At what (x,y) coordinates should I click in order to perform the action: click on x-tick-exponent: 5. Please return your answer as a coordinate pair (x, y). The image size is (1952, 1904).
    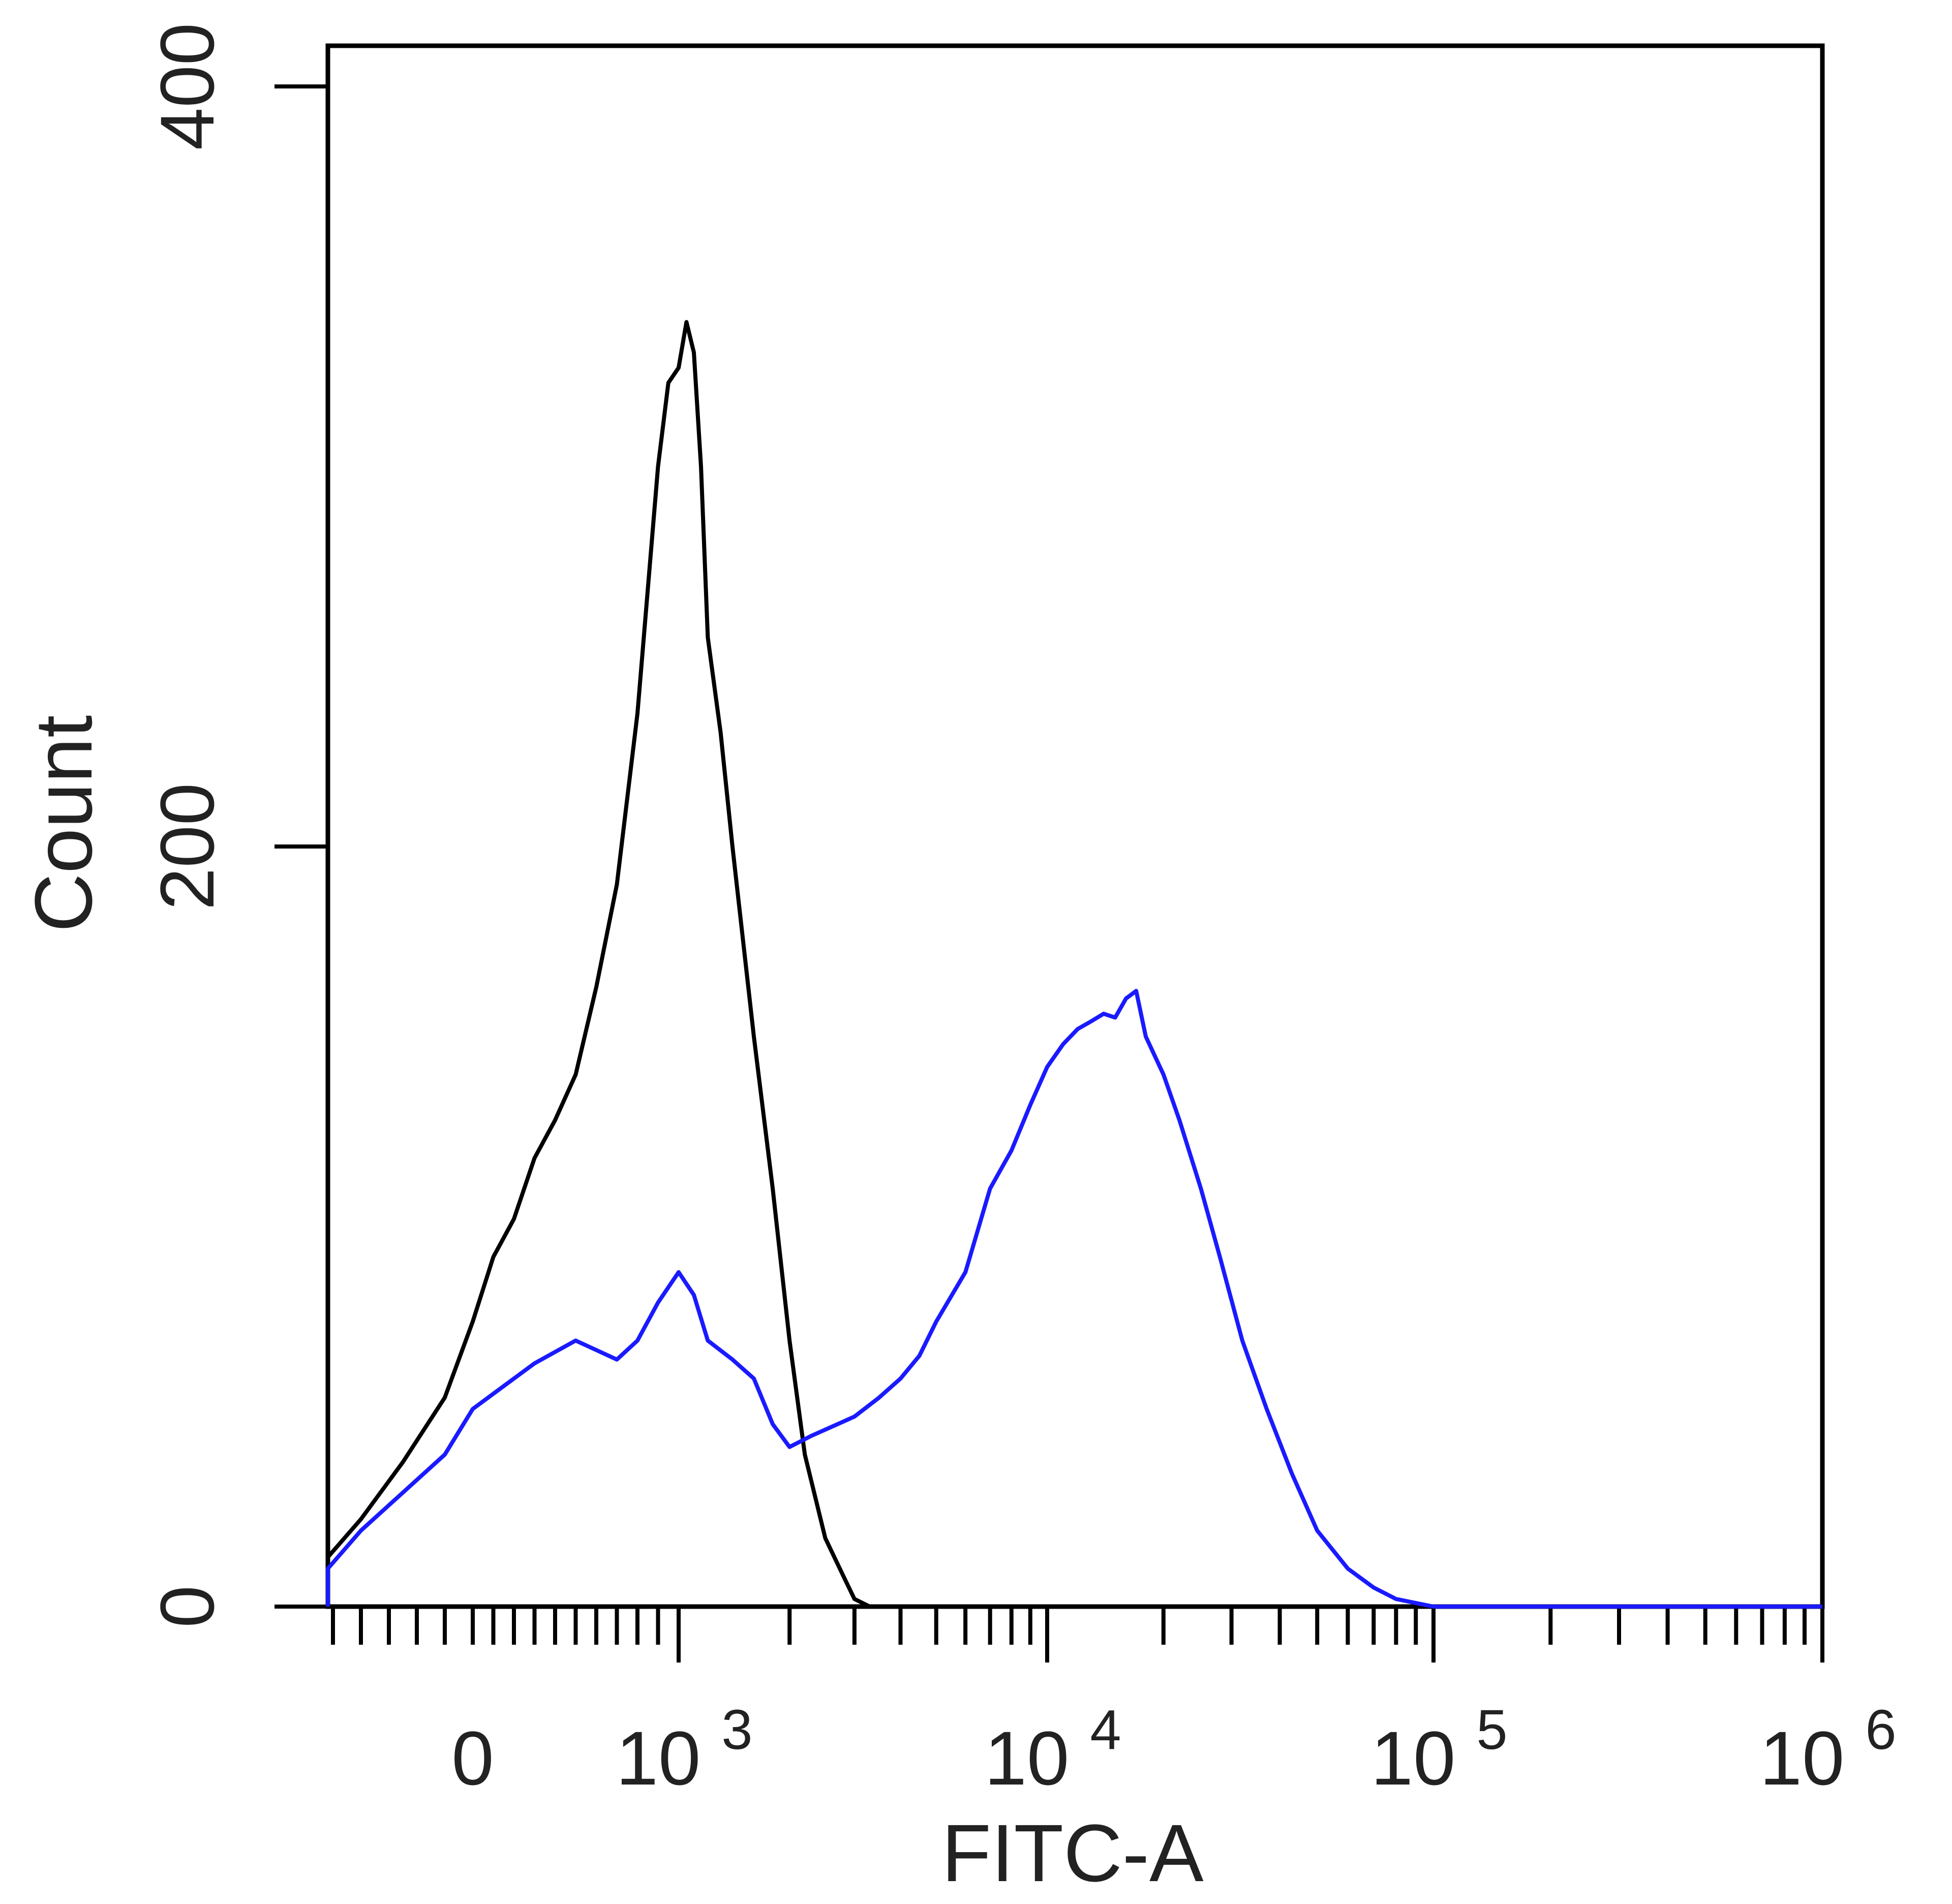
    Looking at the image, I should click on (1491, 1730).